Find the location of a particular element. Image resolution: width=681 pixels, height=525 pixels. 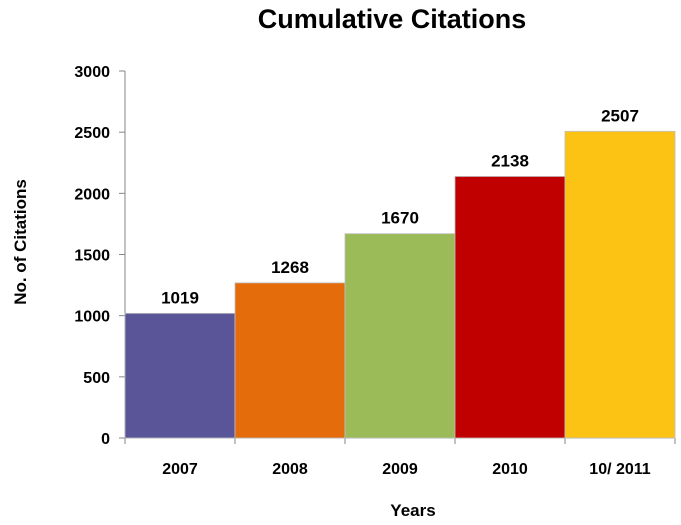

x-tick-label: 10/ 2011 is located at coordinates (620, 469).